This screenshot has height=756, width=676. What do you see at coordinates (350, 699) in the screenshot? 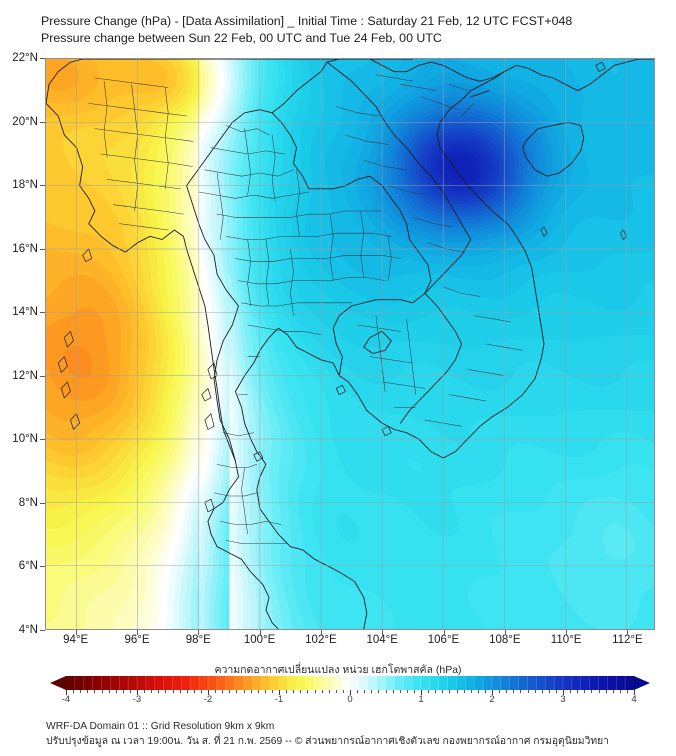
I see `colorbar-label: 0` at bounding box center [350, 699].